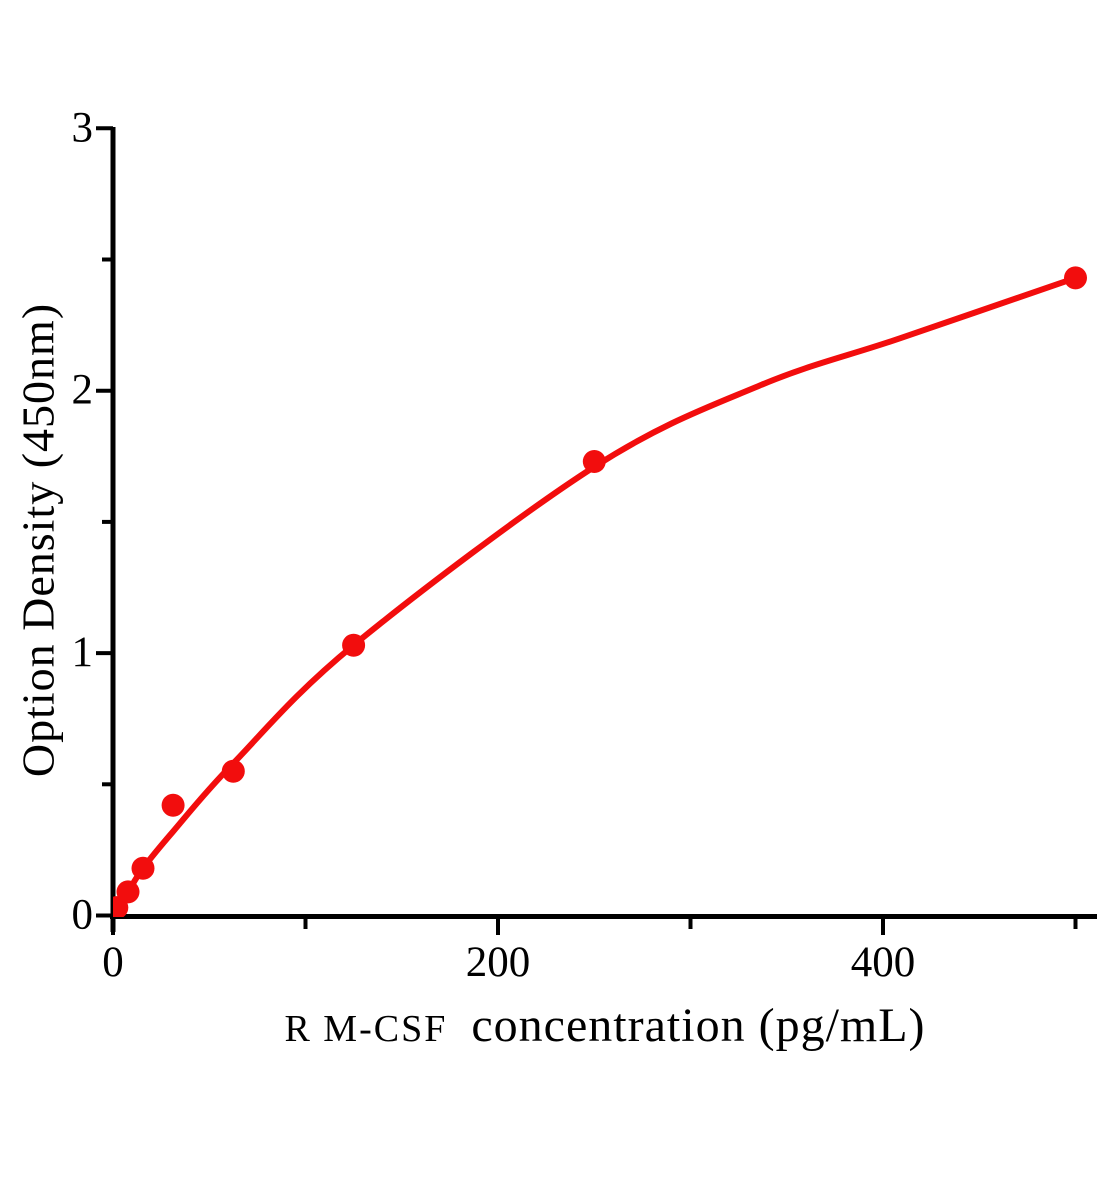  What do you see at coordinates (366, 1029) in the screenshot?
I see `x-axis-title-prefix: R M-CSF` at bounding box center [366, 1029].